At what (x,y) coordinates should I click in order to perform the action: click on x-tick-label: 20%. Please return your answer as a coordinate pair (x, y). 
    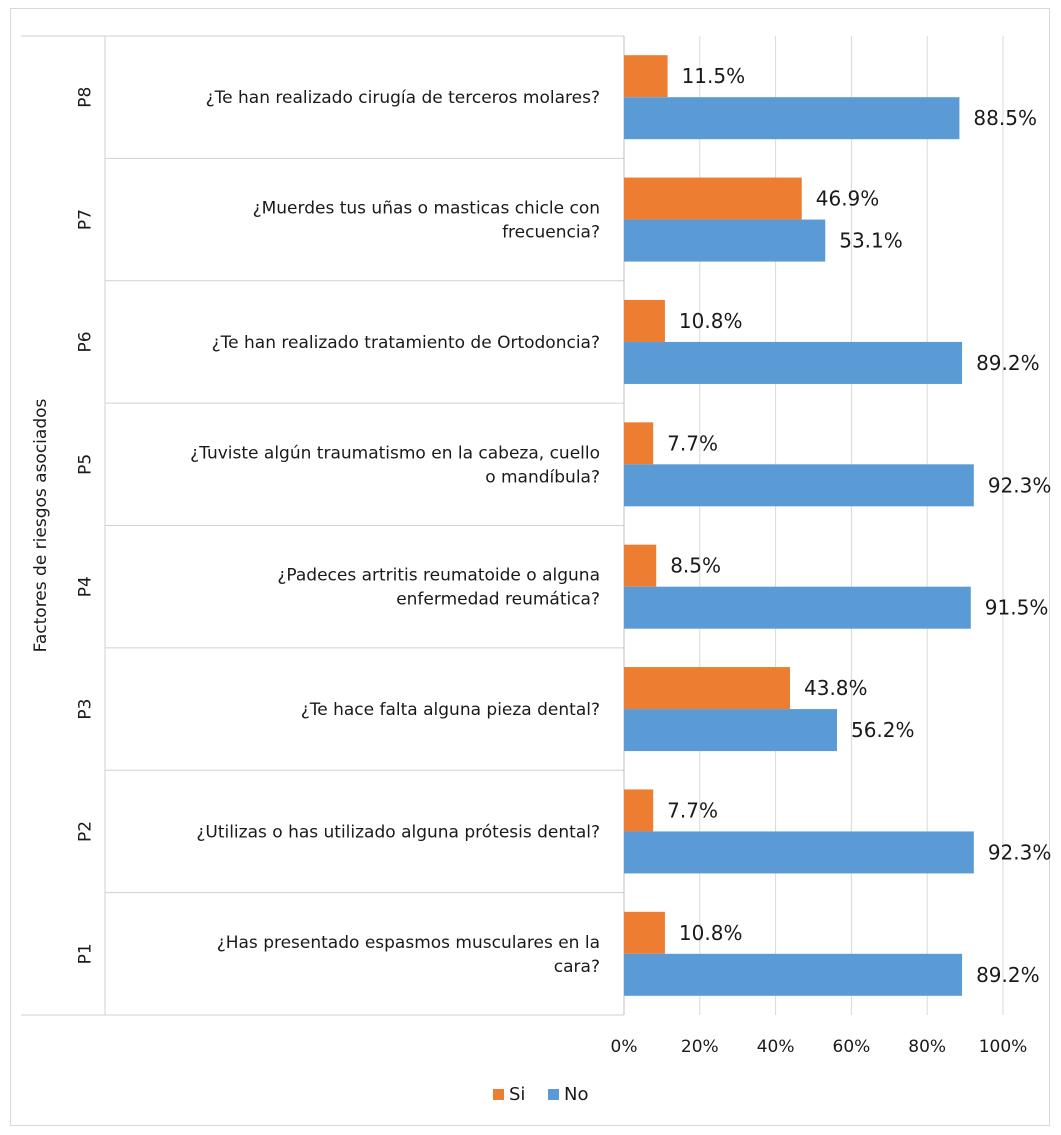
    Looking at the image, I should click on (700, 1047).